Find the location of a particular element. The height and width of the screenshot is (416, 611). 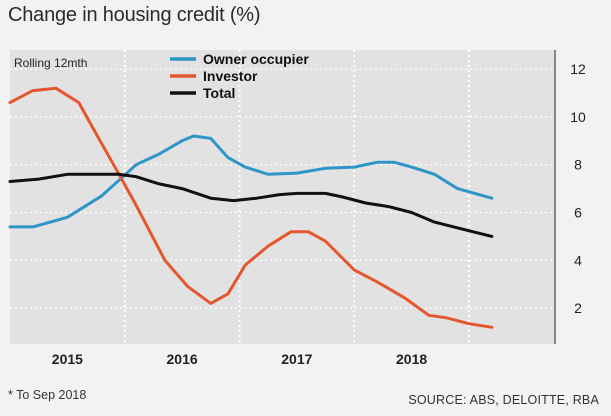

legend-label: Total is located at coordinates (219, 93).